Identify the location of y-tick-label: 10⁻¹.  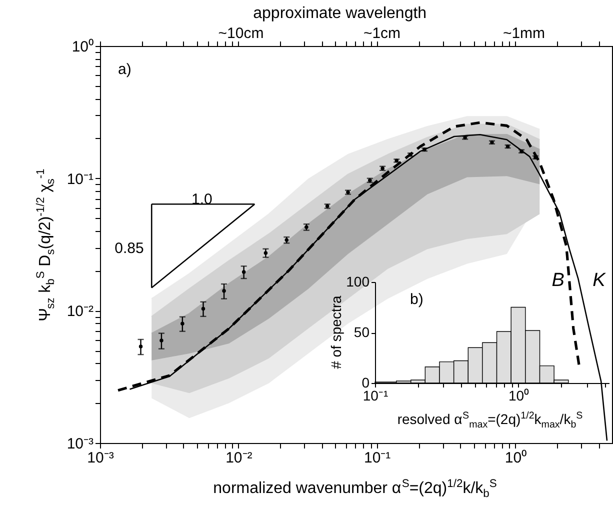
(80, 179).